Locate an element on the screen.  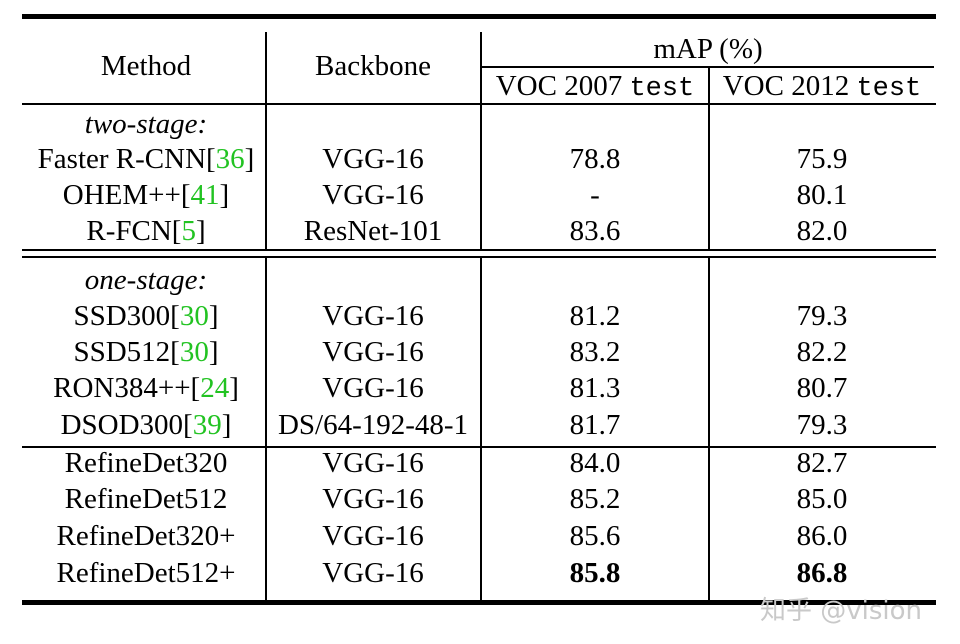
row-method: RefineDet320 is located at coordinates (146, 463).